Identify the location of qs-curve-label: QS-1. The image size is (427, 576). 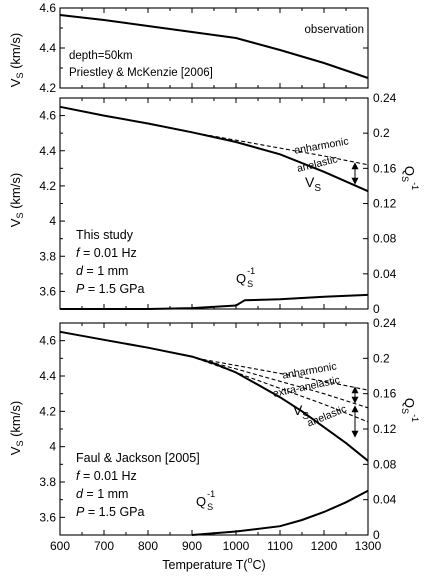
(245, 277).